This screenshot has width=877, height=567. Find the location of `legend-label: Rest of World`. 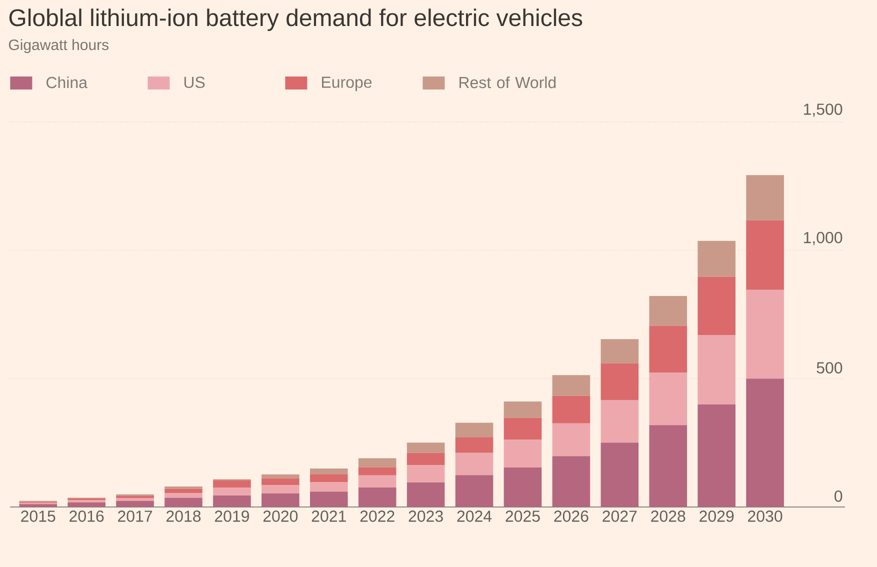

legend-label: Rest of World is located at coordinates (508, 82).